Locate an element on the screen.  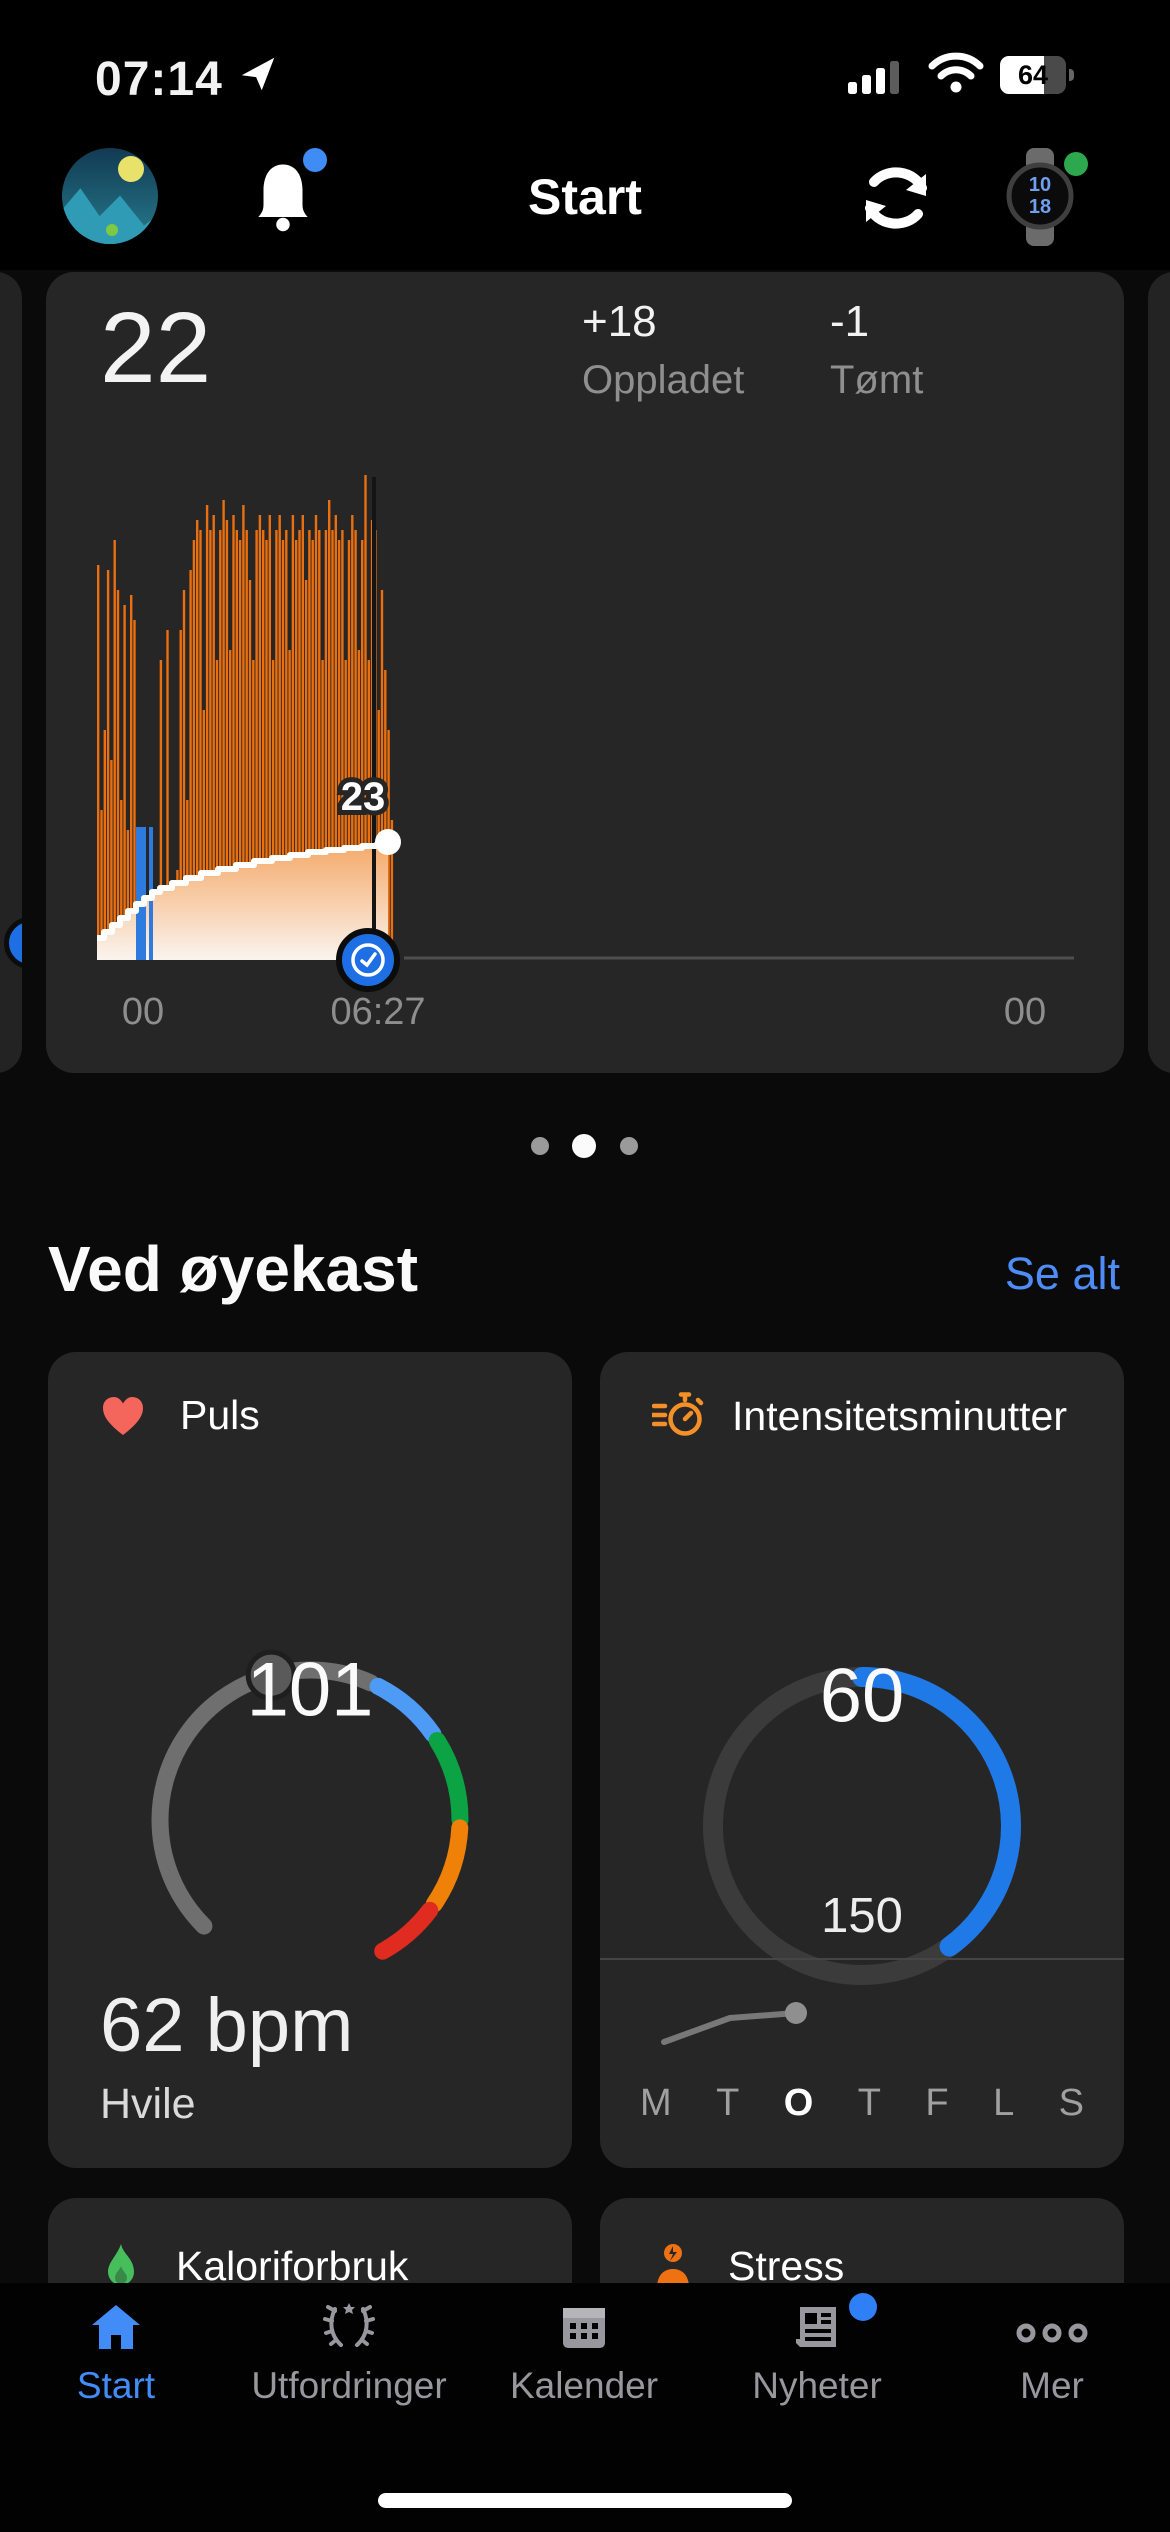
device-button: 10 18 is located at coordinates (1045, 197).